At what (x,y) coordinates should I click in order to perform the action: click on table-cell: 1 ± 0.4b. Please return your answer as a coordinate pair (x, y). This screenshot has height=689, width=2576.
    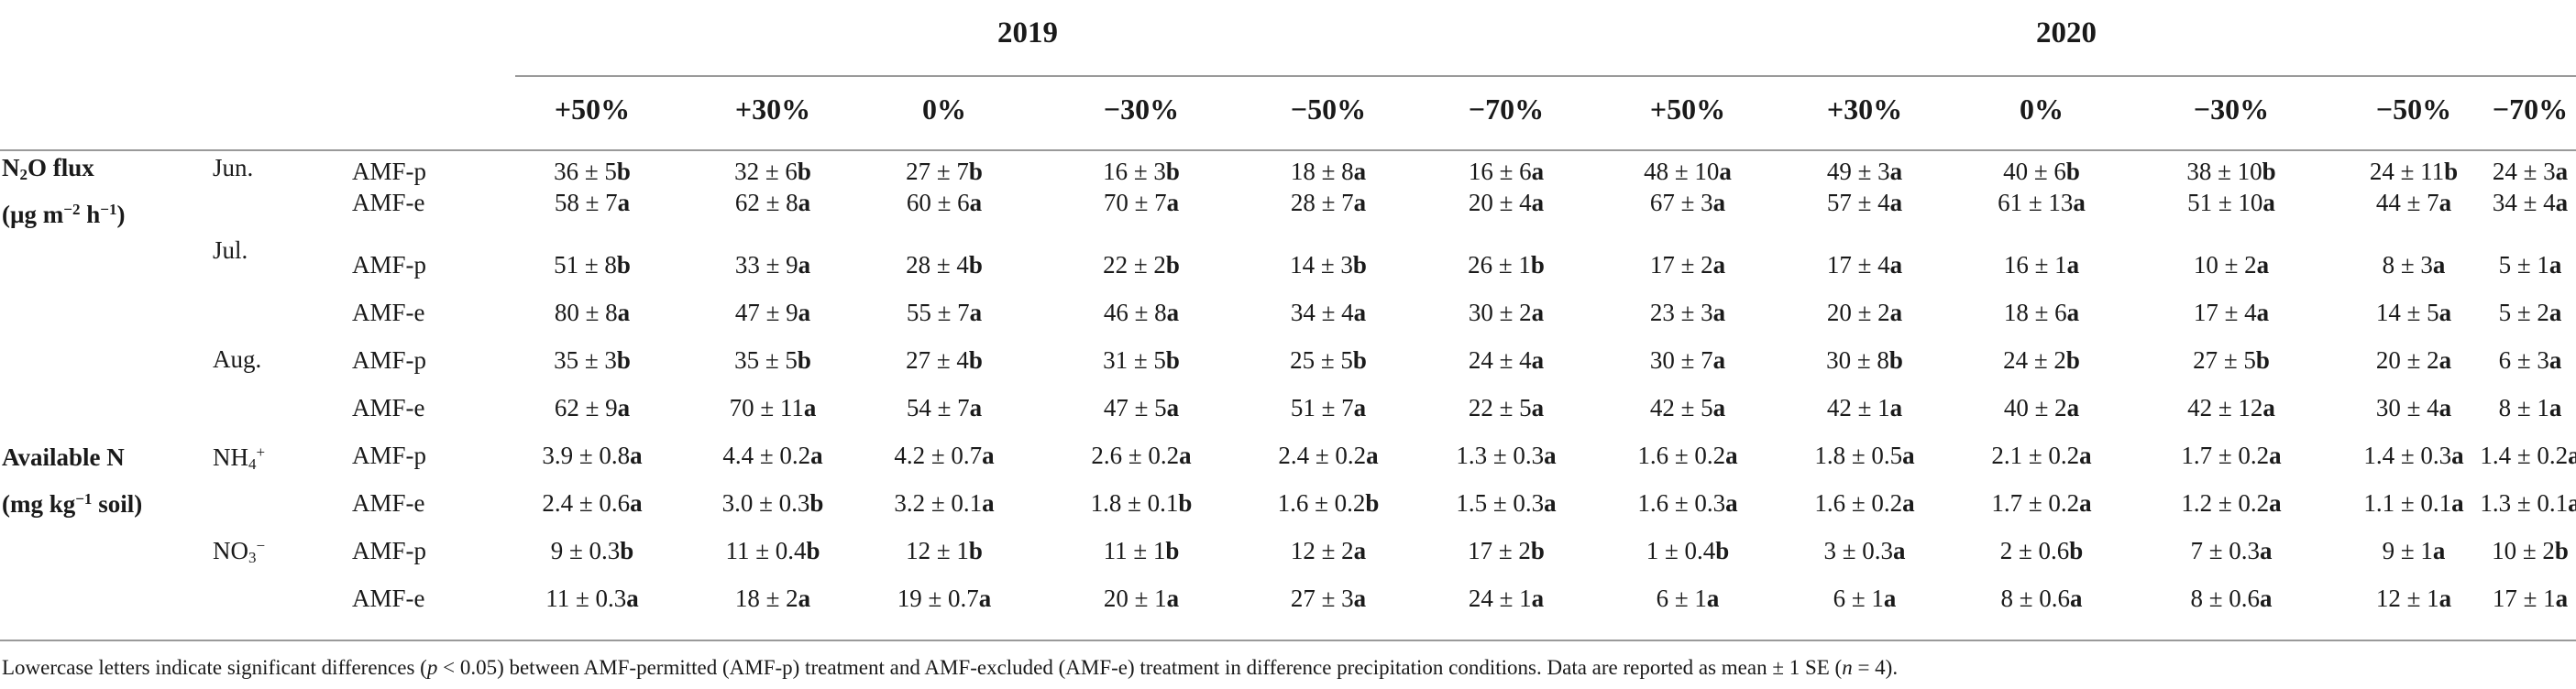
    Looking at the image, I should click on (1688, 551).